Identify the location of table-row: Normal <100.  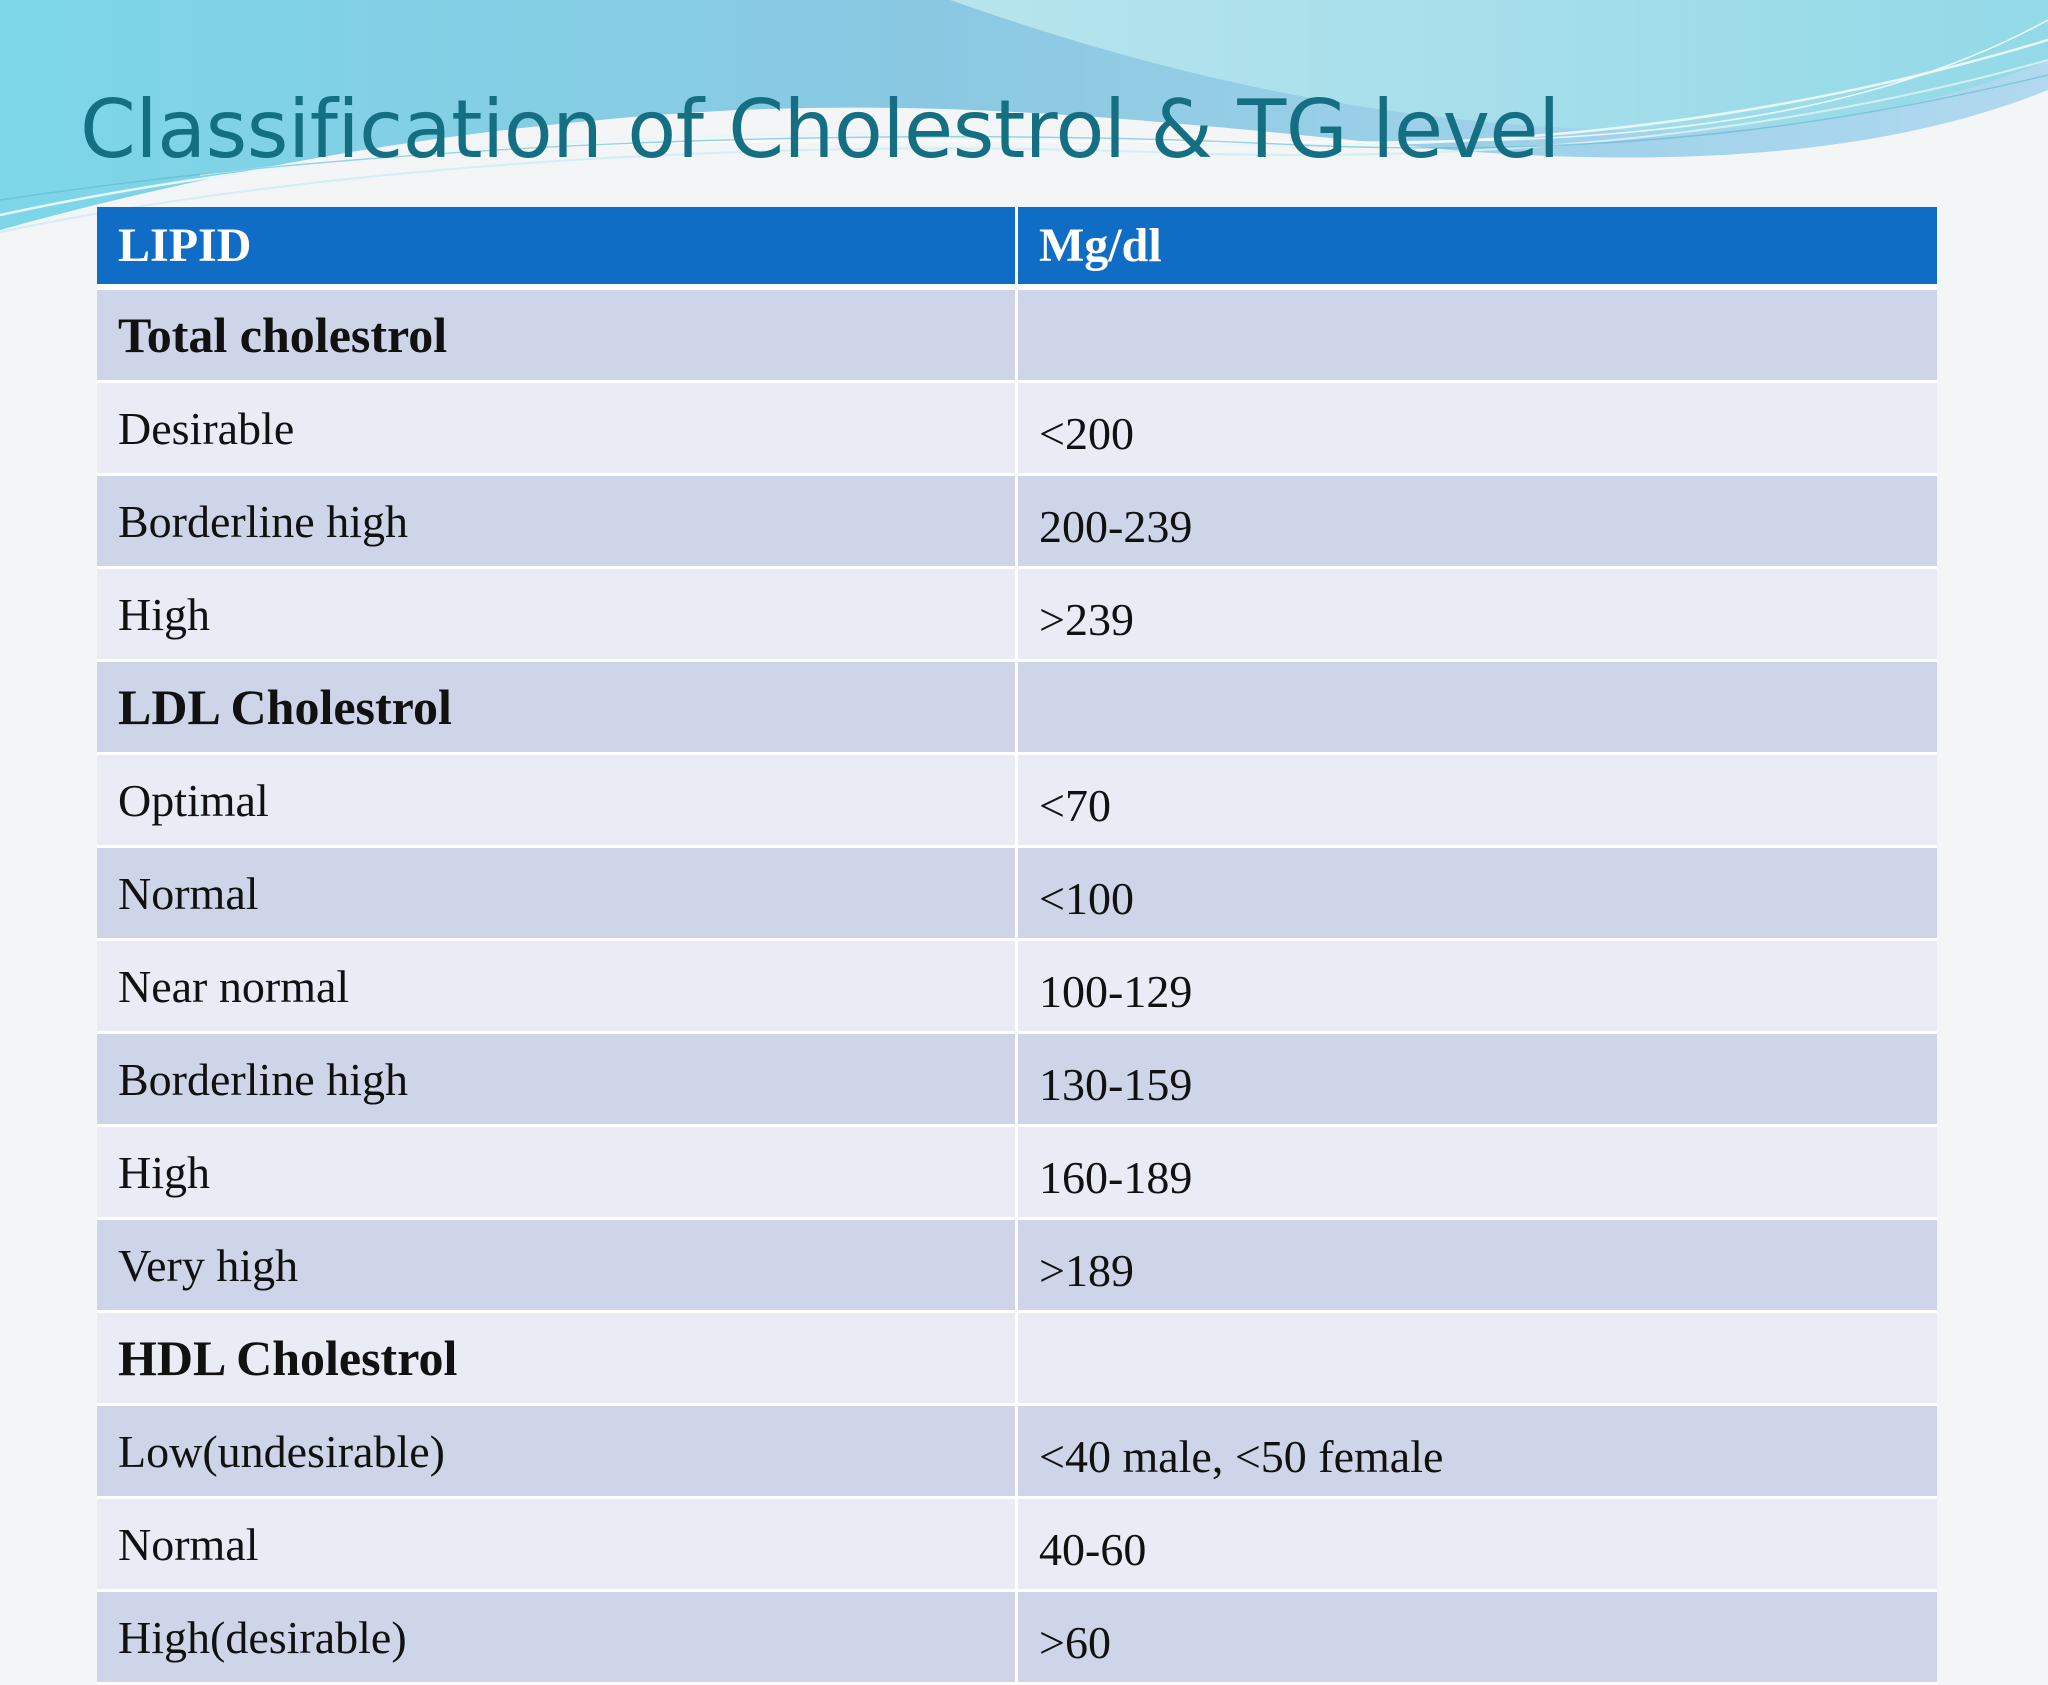
(1017, 894).